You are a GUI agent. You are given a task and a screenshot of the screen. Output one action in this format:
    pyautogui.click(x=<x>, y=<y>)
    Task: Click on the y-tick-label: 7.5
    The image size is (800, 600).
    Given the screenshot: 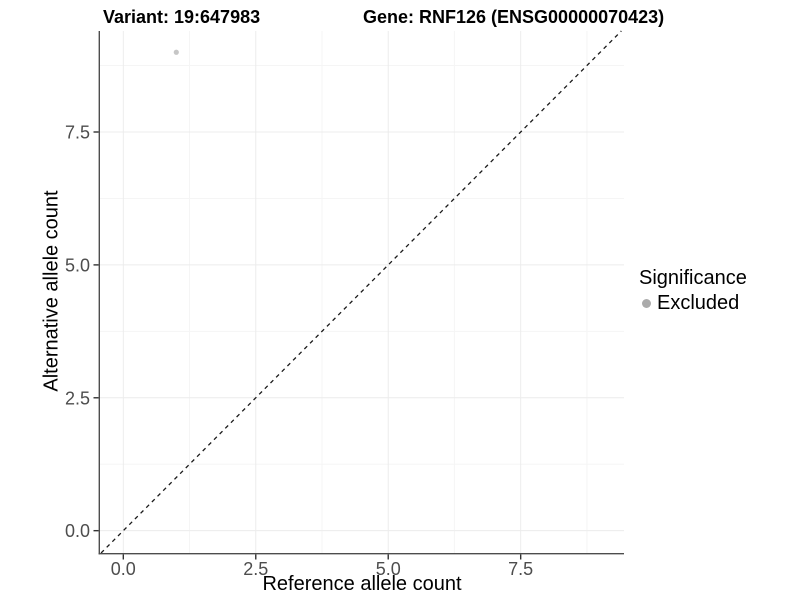 What is the action you would take?
    pyautogui.click(x=77, y=132)
    